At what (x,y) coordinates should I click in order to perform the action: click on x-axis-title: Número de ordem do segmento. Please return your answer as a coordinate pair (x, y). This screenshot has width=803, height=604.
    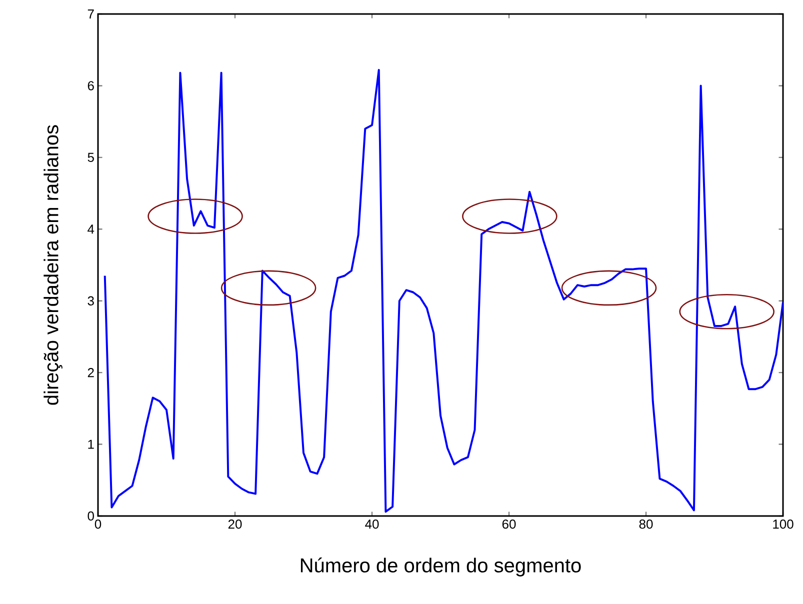
    Looking at the image, I should click on (440, 567).